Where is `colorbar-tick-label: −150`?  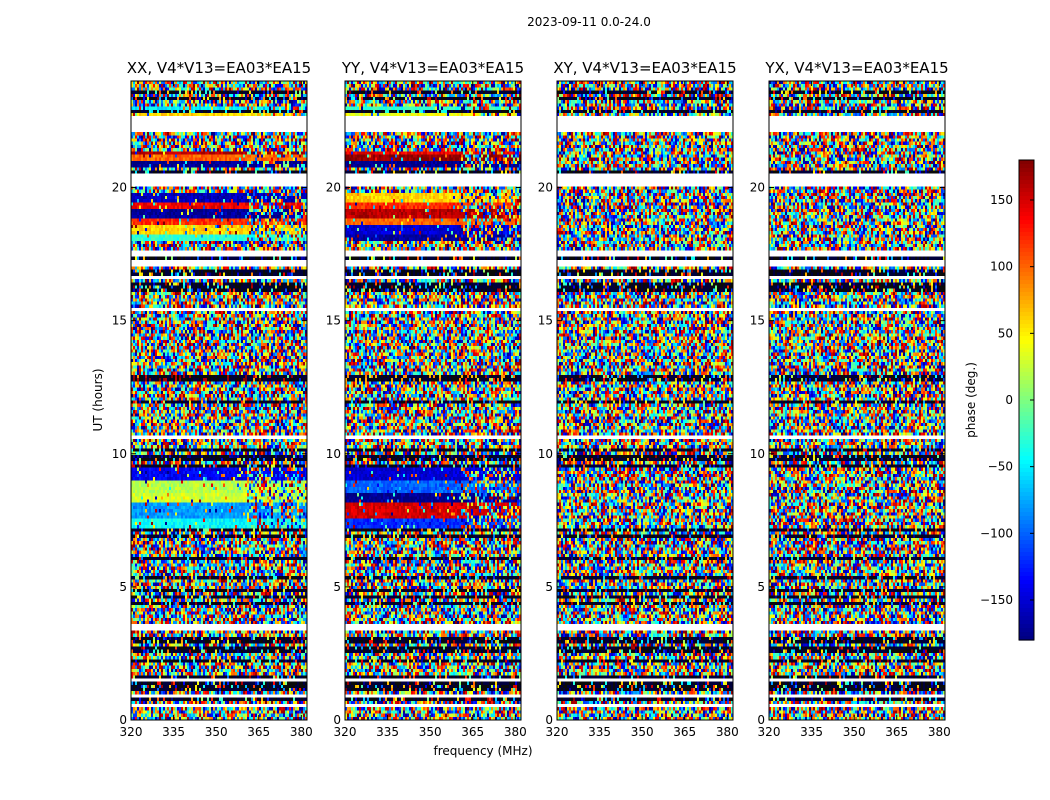
colorbar-tick-label: −150 is located at coordinates (996, 600).